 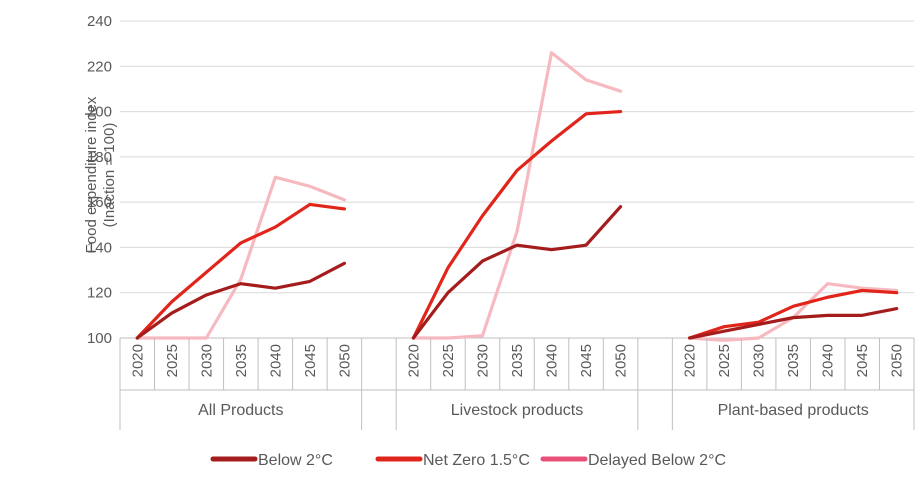 What do you see at coordinates (517, 410) in the screenshot?
I see `group-label: Livestock products` at bounding box center [517, 410].